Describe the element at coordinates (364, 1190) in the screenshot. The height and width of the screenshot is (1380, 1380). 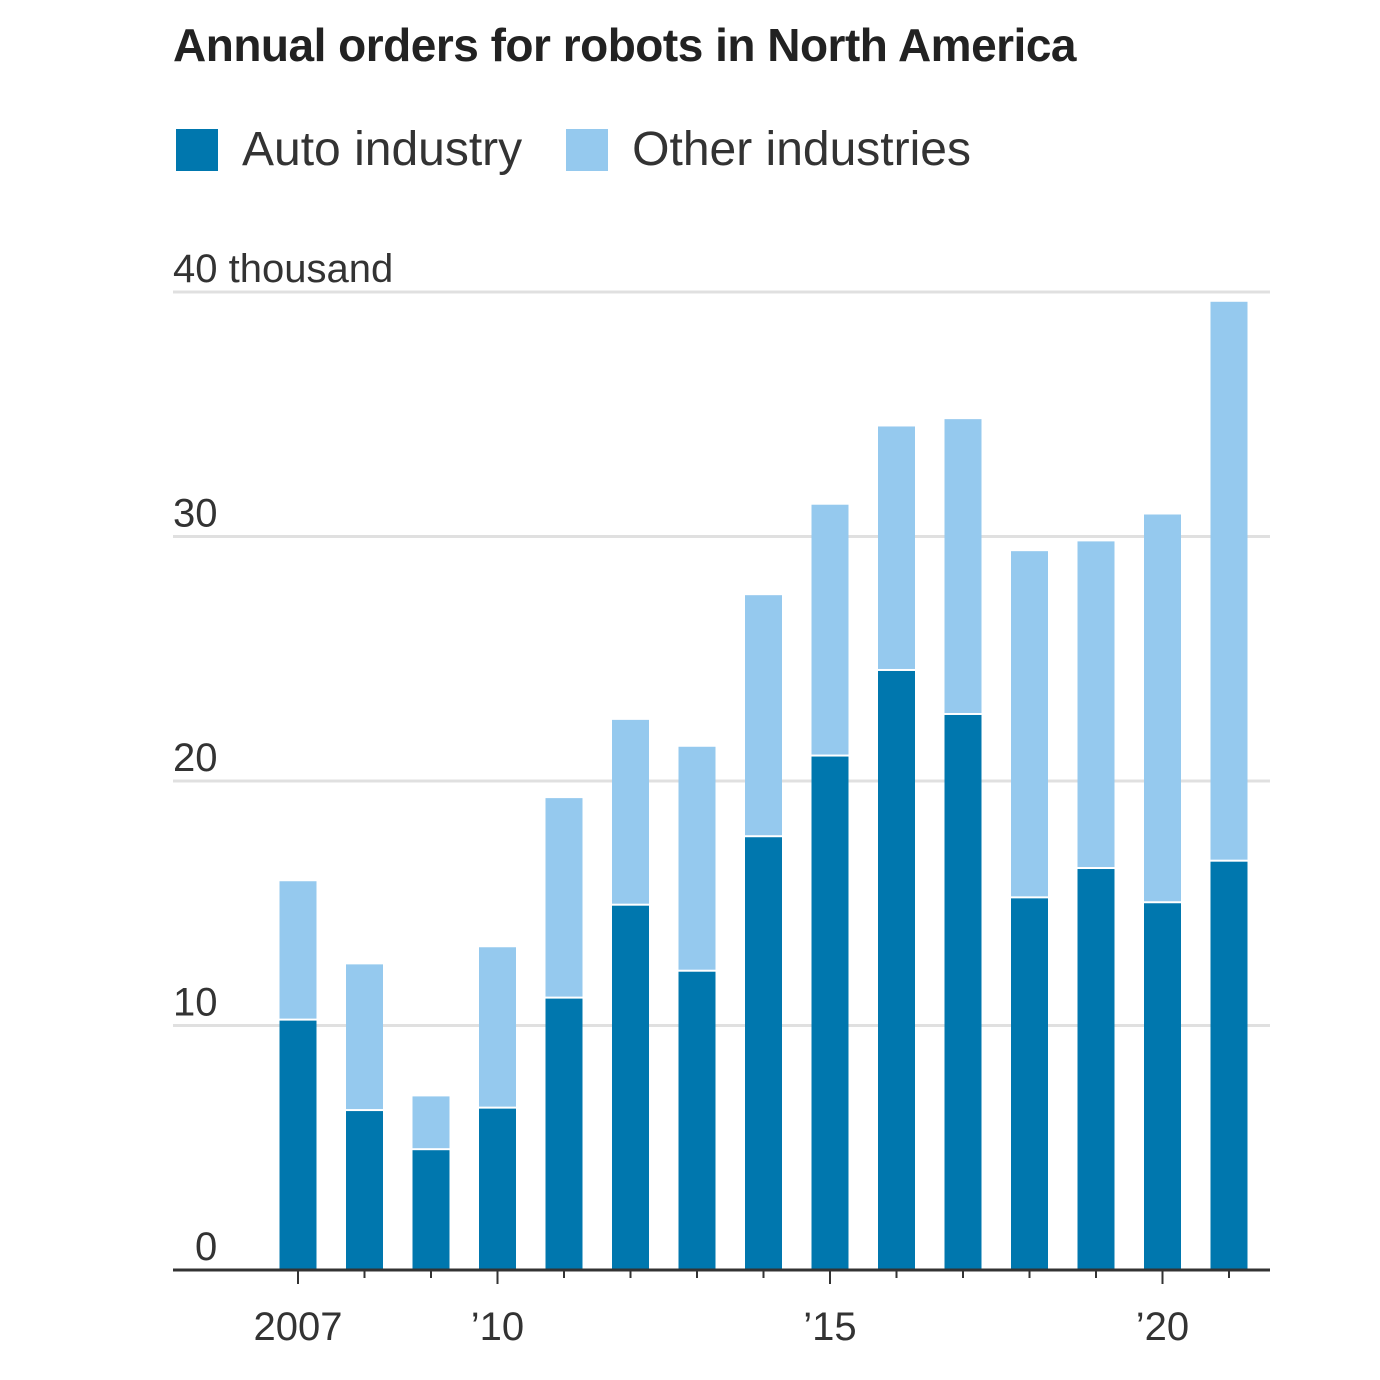
I see `bar-auto-2008` at that location.